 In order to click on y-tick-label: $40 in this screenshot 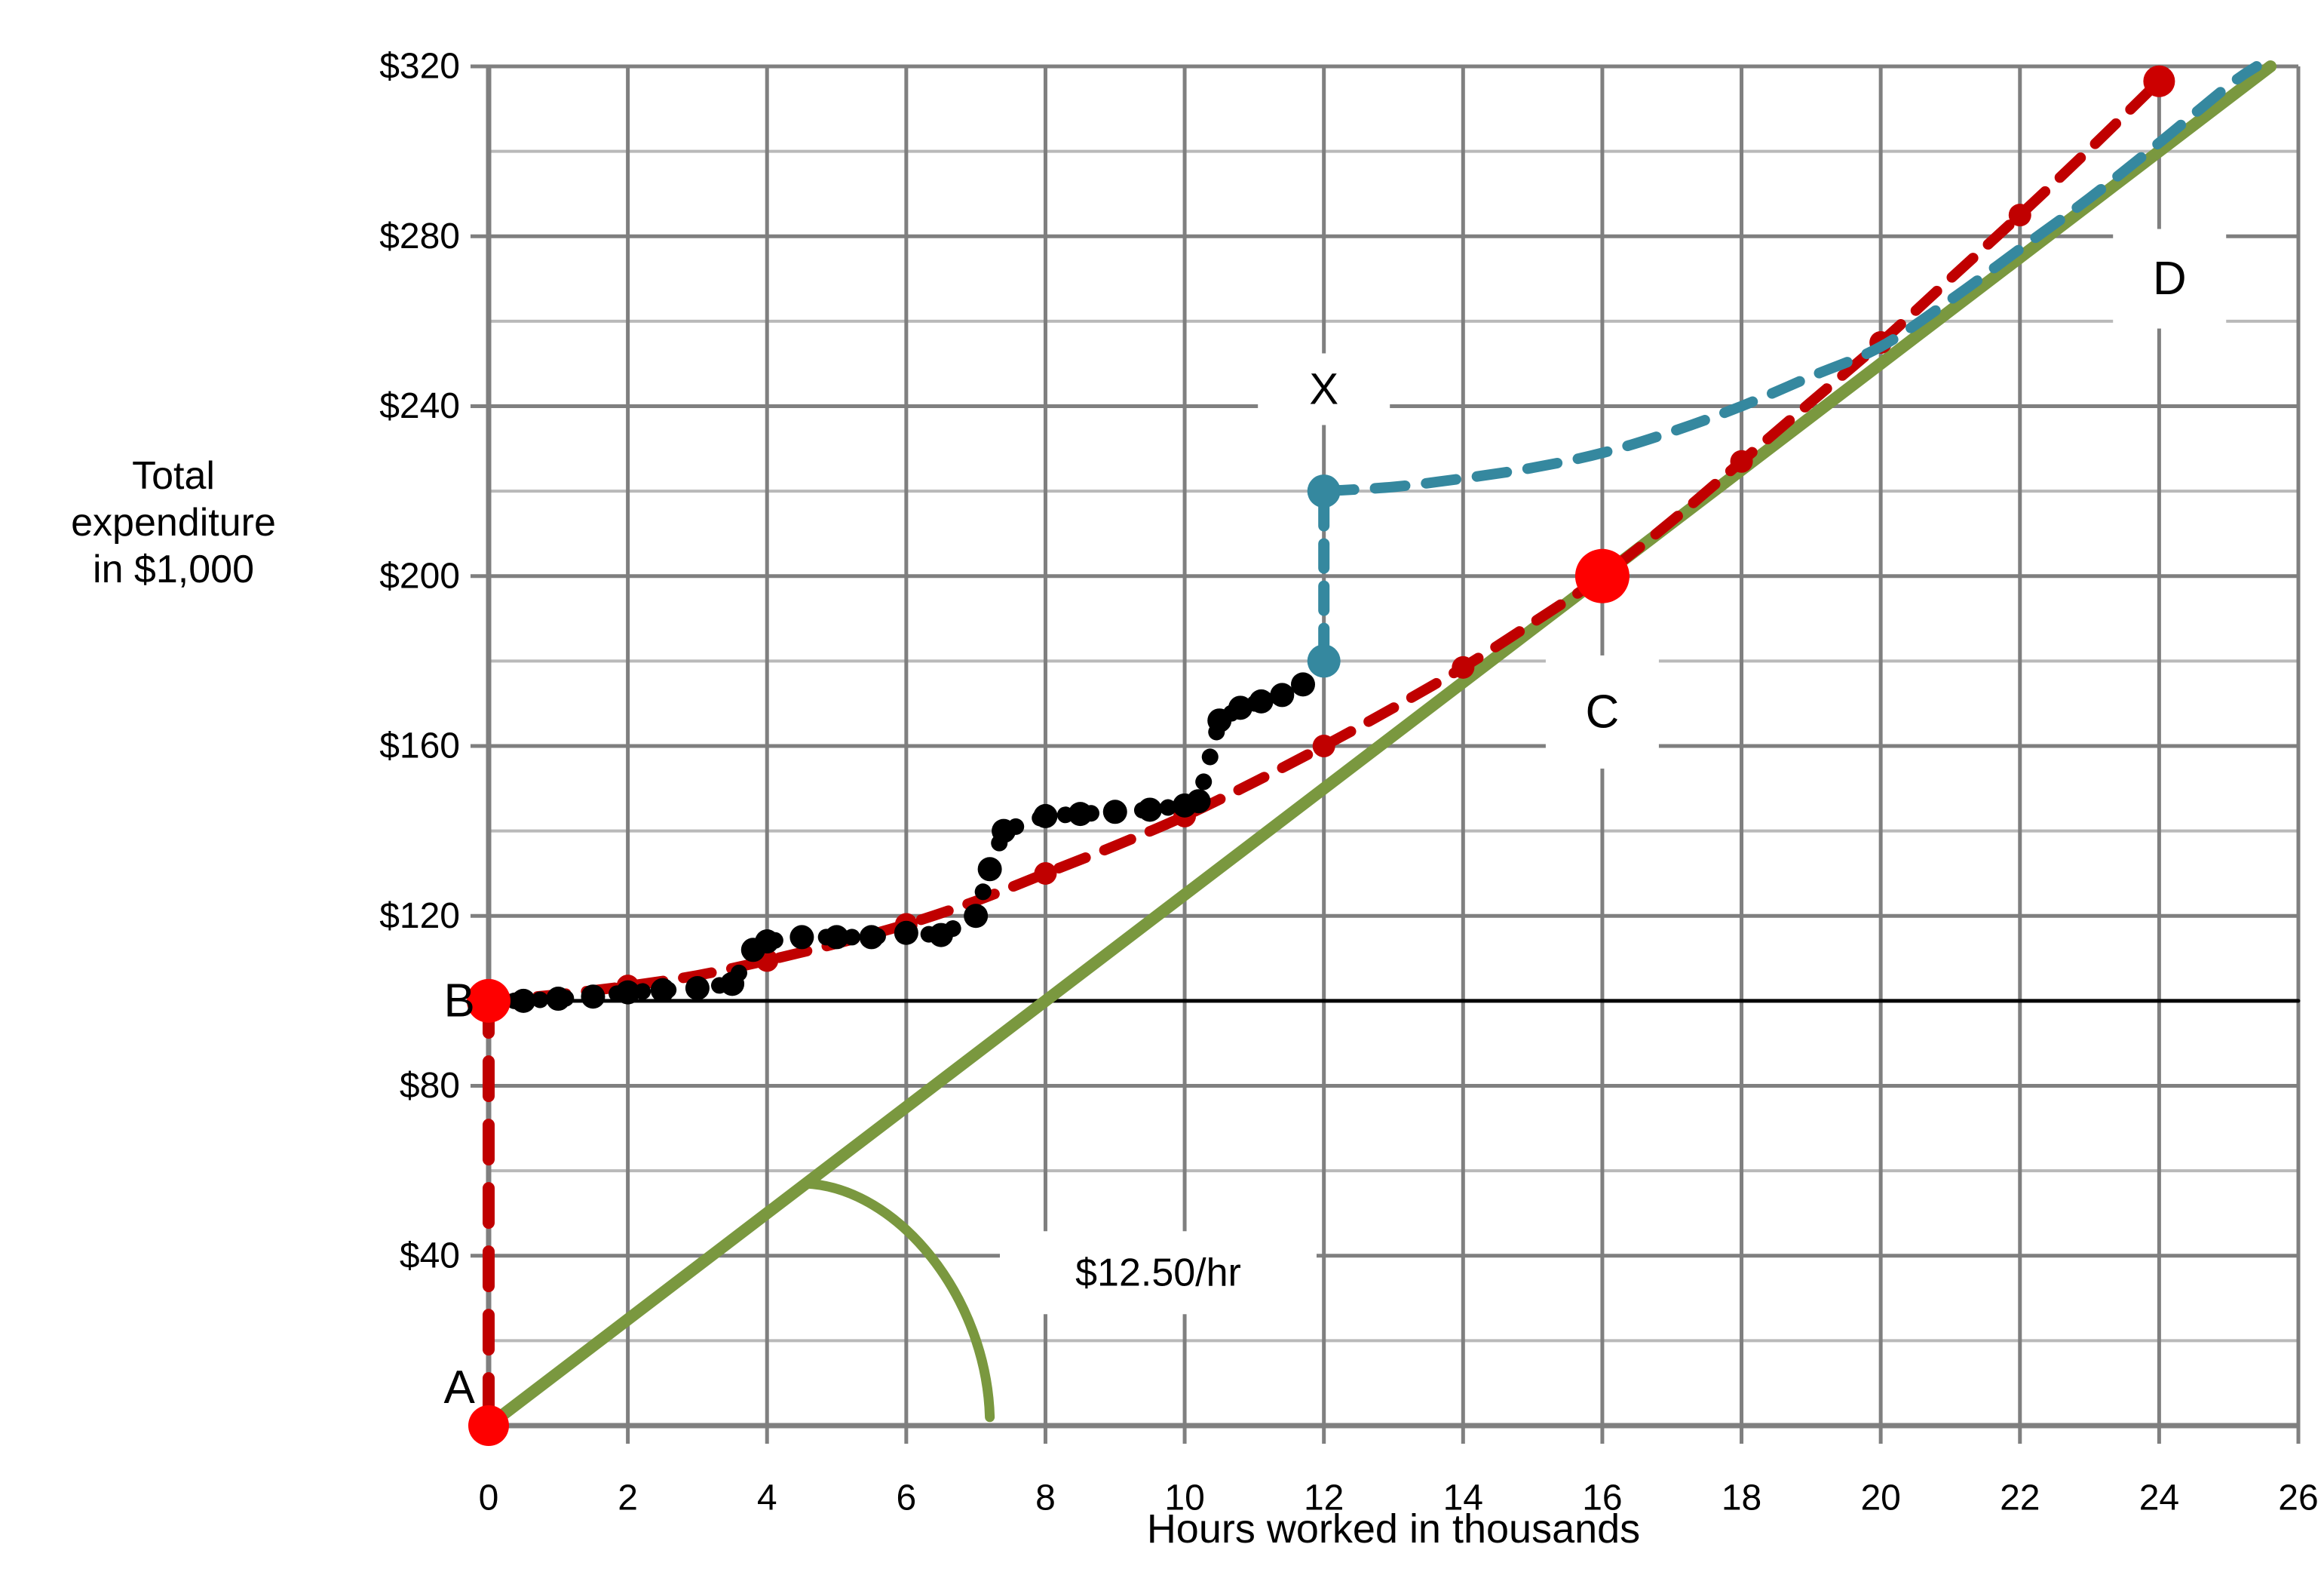, I will do `click(430, 1256)`.